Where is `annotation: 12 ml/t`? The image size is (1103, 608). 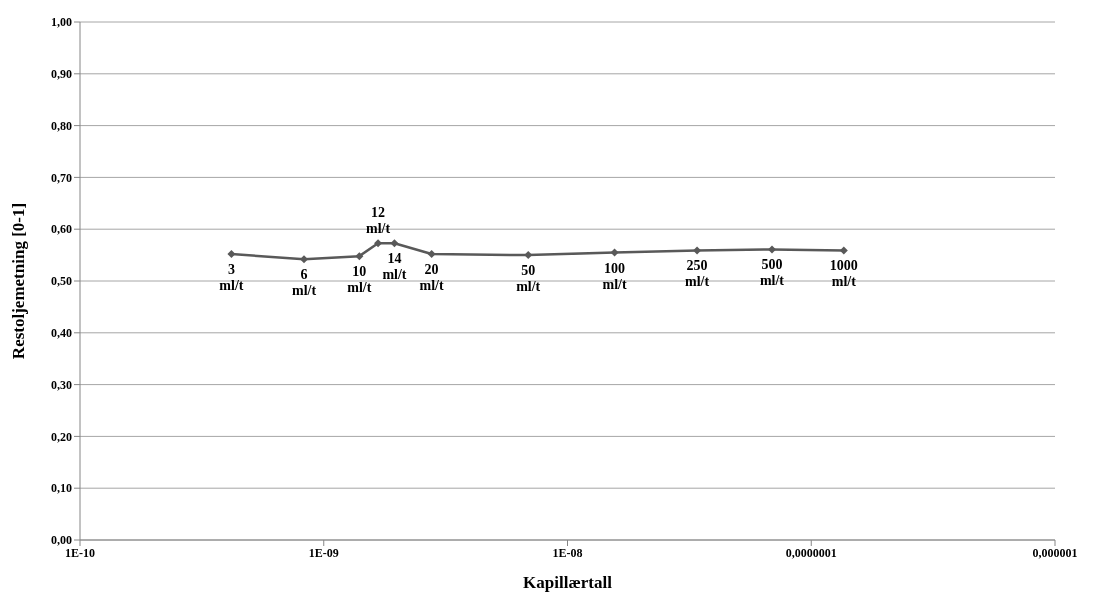 annotation: 12 ml/t is located at coordinates (378, 221).